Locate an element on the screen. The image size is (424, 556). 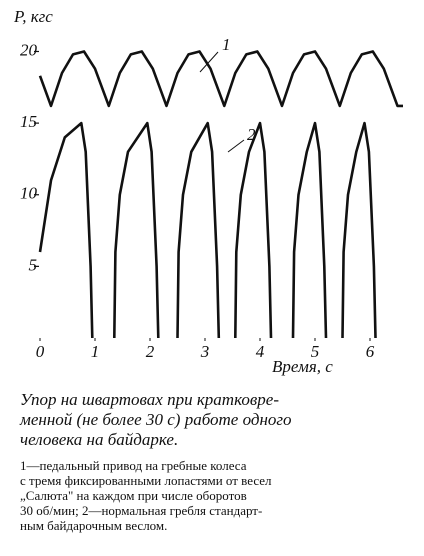
y-tick-label: 15 is located at coordinates (28, 121).